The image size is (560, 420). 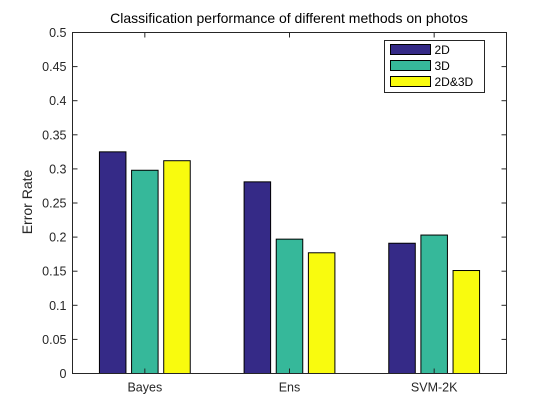 What do you see at coordinates (434, 66) in the screenshot?
I see `legend: 2D 3D 2D&3D` at bounding box center [434, 66].